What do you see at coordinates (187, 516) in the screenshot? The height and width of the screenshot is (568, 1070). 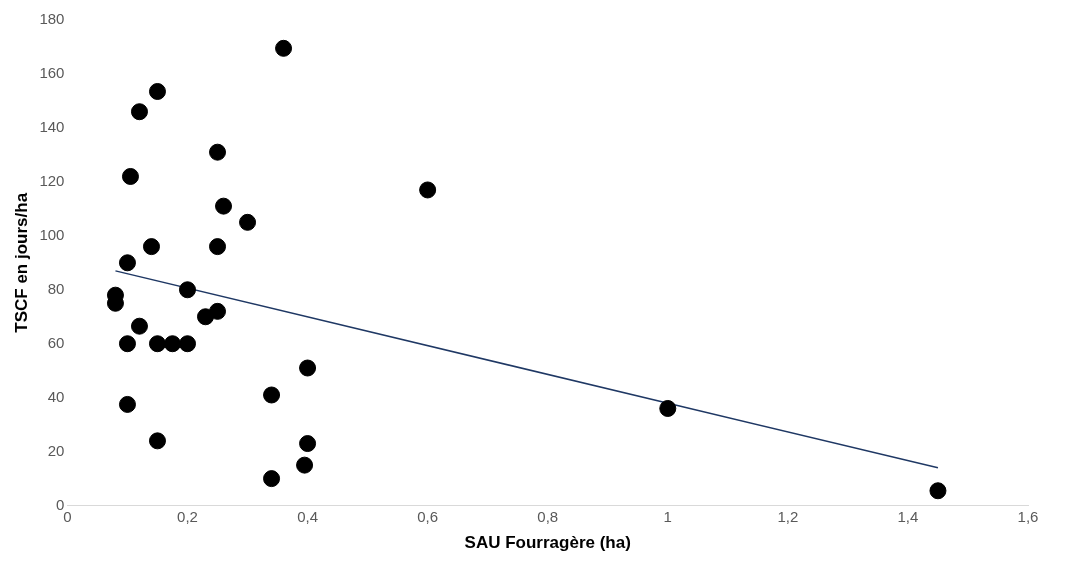 I see `x-tick-label: 0,2` at bounding box center [187, 516].